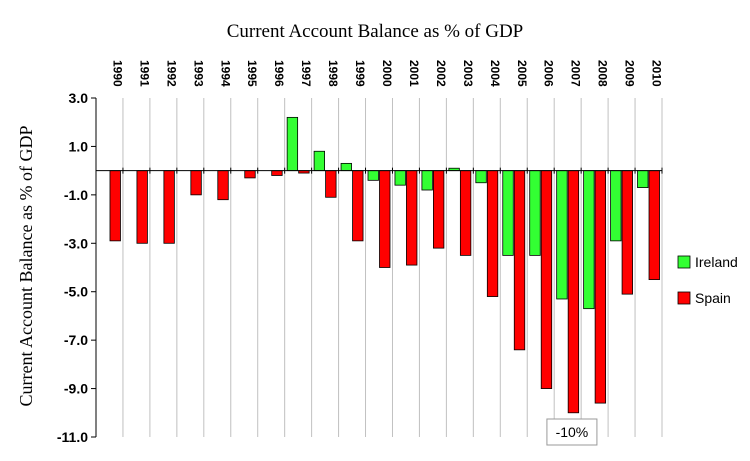 This screenshot has width=750, height=461. Describe the element at coordinates (252, 73) in the screenshot. I see `x-tick-label: 1995` at that location.